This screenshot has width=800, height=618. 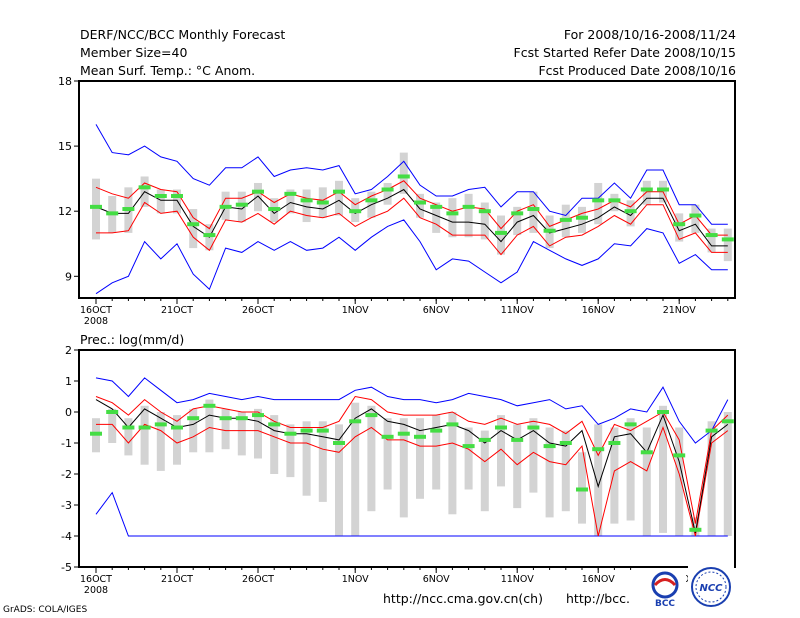 What do you see at coordinates (65, 81) in the screenshot?
I see `y-tick-label: 18` at bounding box center [65, 81].